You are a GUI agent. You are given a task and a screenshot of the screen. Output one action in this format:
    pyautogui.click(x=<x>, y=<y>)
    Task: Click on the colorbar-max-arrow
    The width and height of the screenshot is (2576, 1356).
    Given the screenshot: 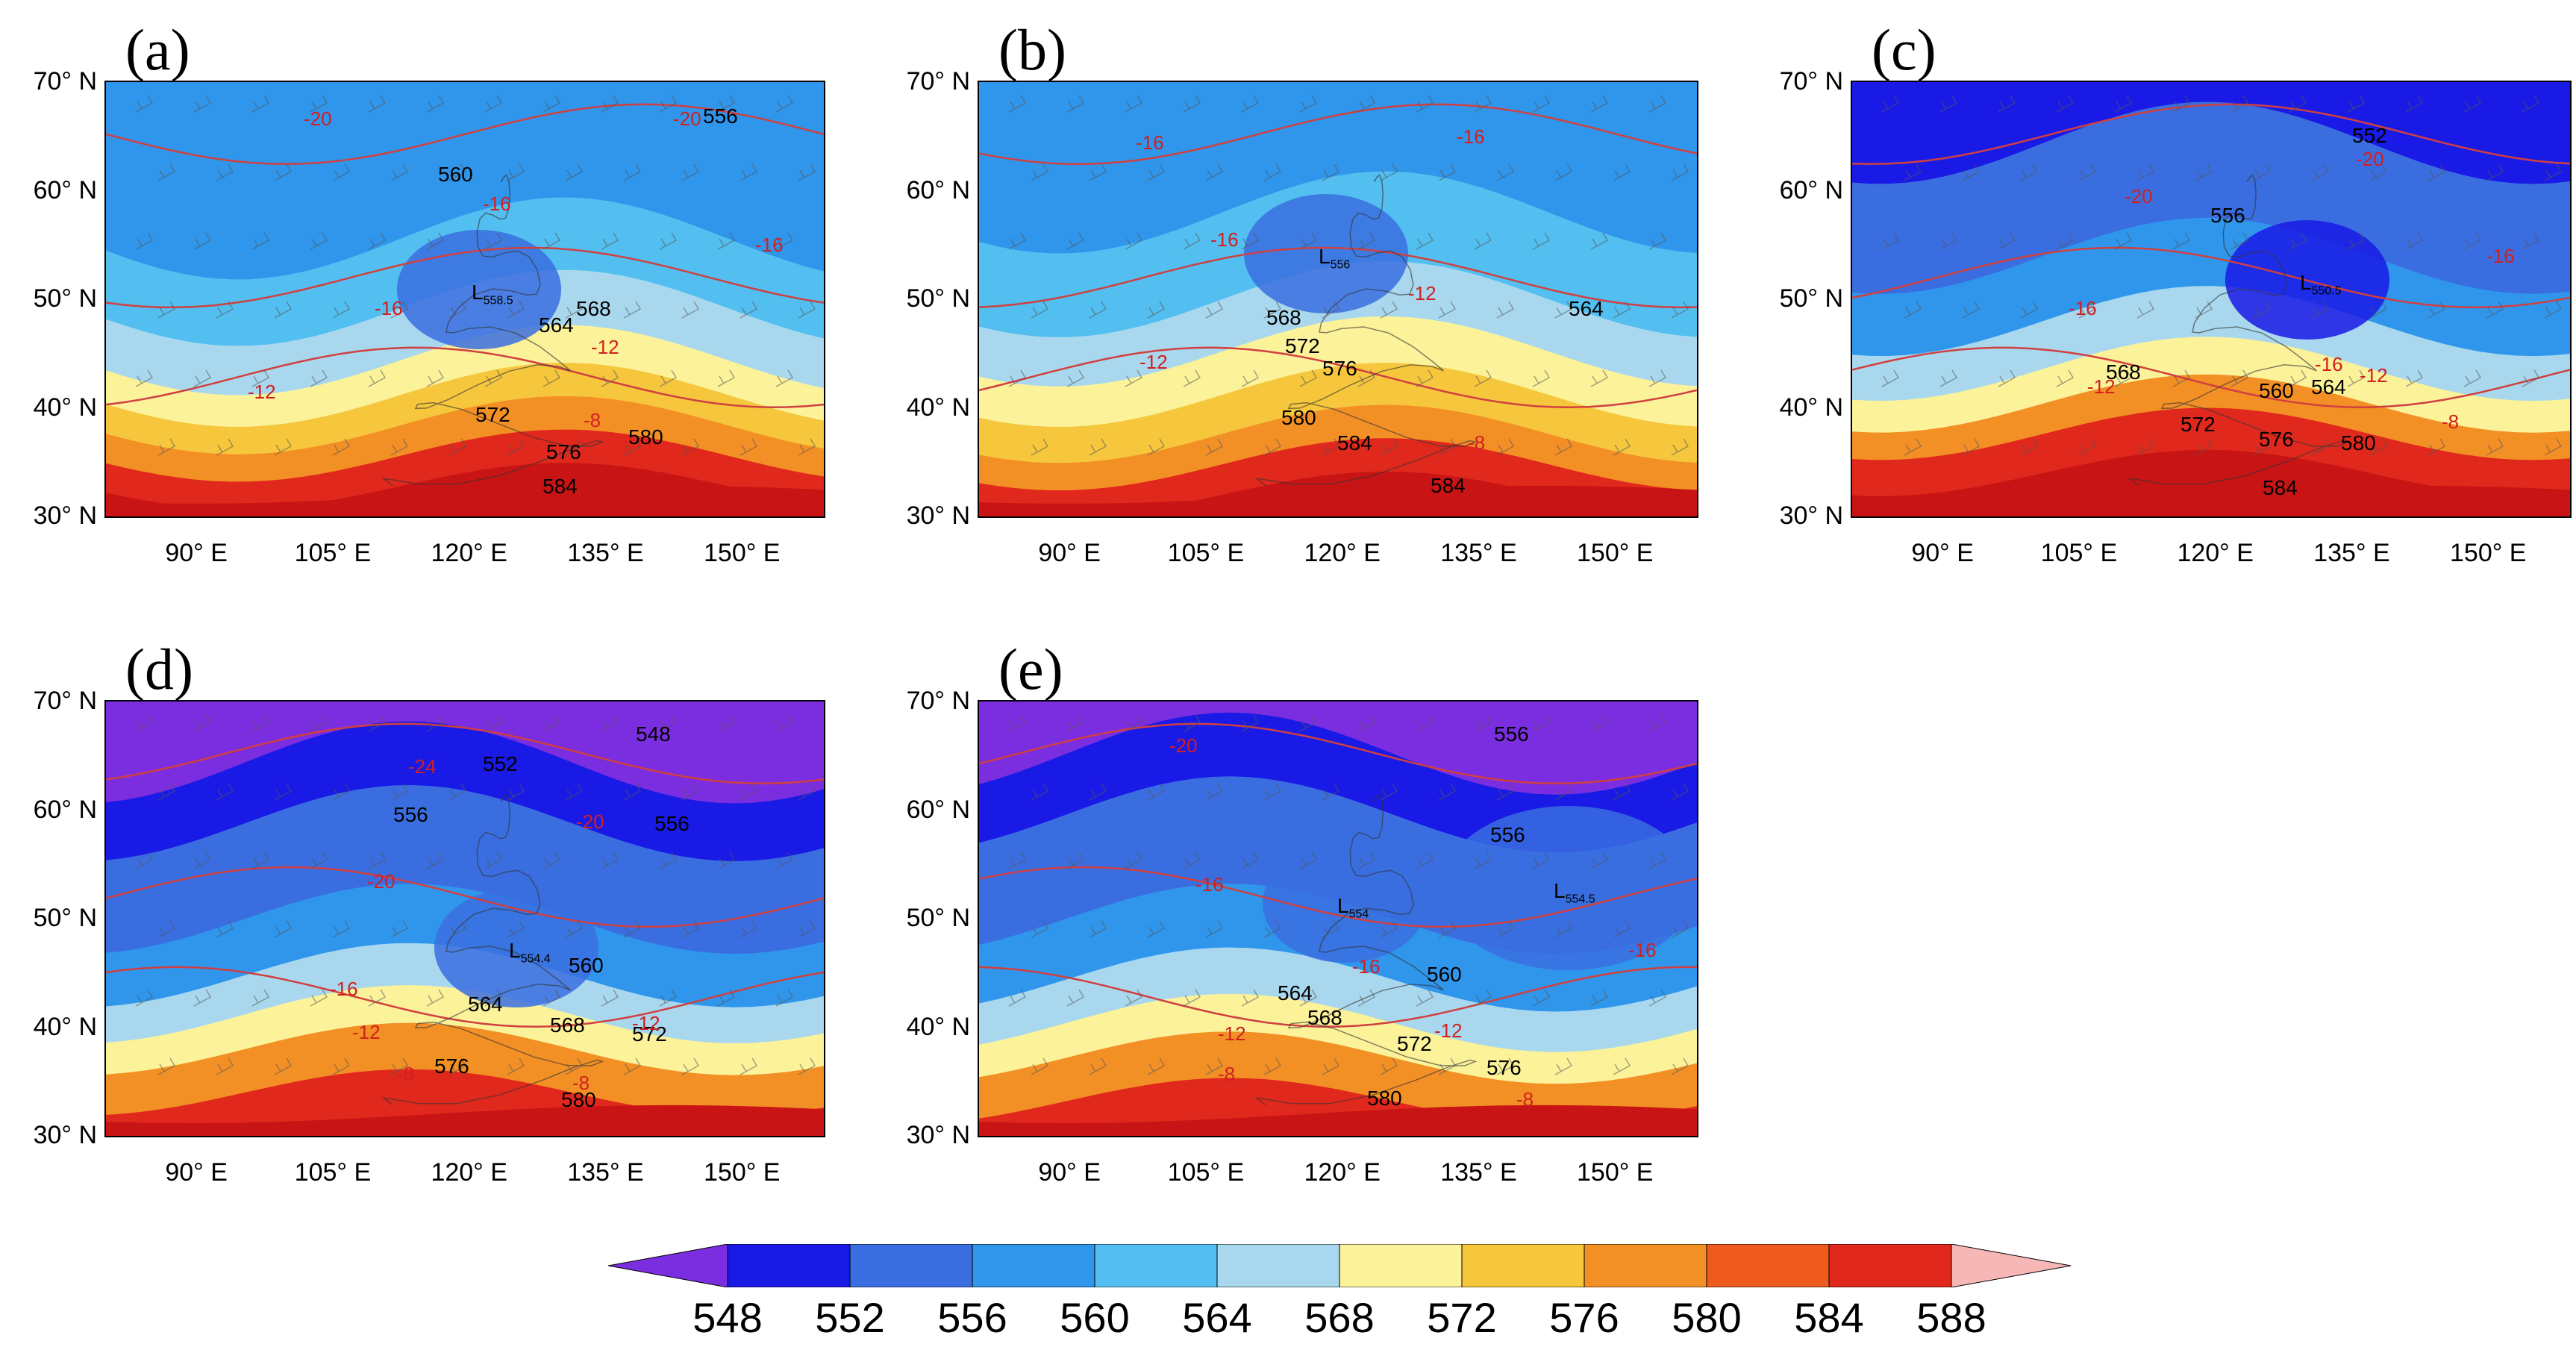 What is the action you would take?
    pyautogui.click(x=2011, y=1266)
    